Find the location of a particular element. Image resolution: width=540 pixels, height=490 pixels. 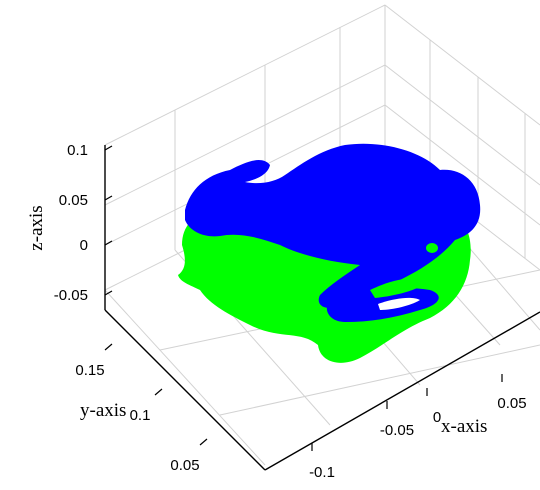

cloud-gaps is located at coordinates (404, 276).